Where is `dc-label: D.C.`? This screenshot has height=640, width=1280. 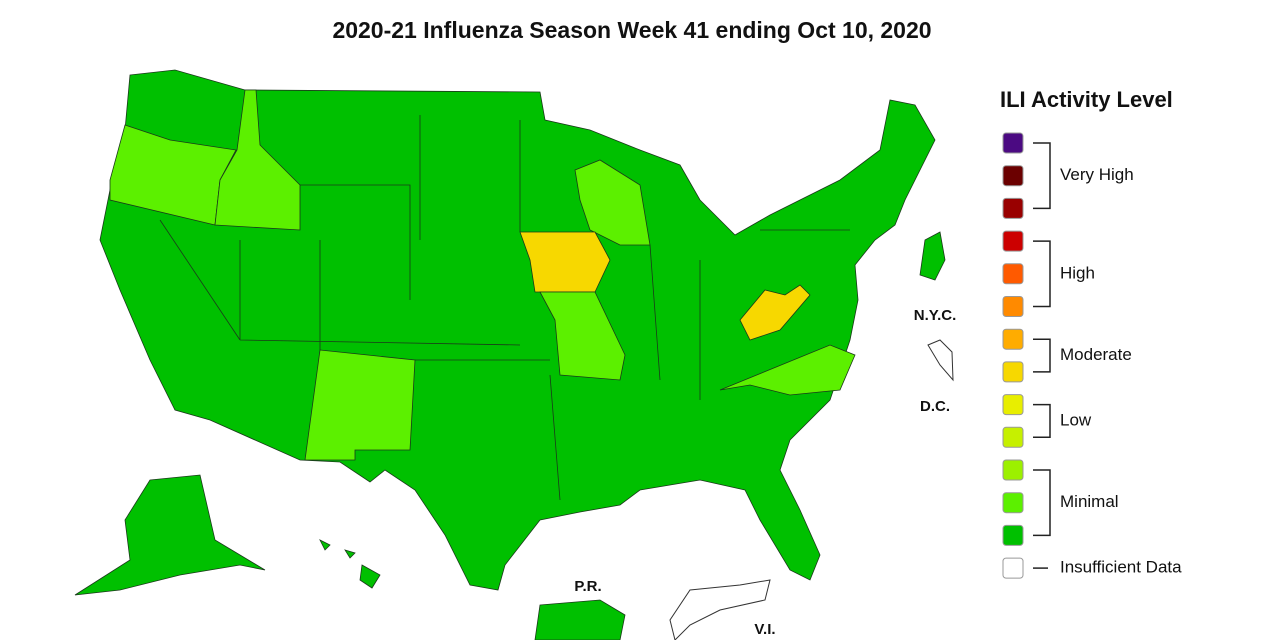
dc-label: D.C. is located at coordinates (935, 406).